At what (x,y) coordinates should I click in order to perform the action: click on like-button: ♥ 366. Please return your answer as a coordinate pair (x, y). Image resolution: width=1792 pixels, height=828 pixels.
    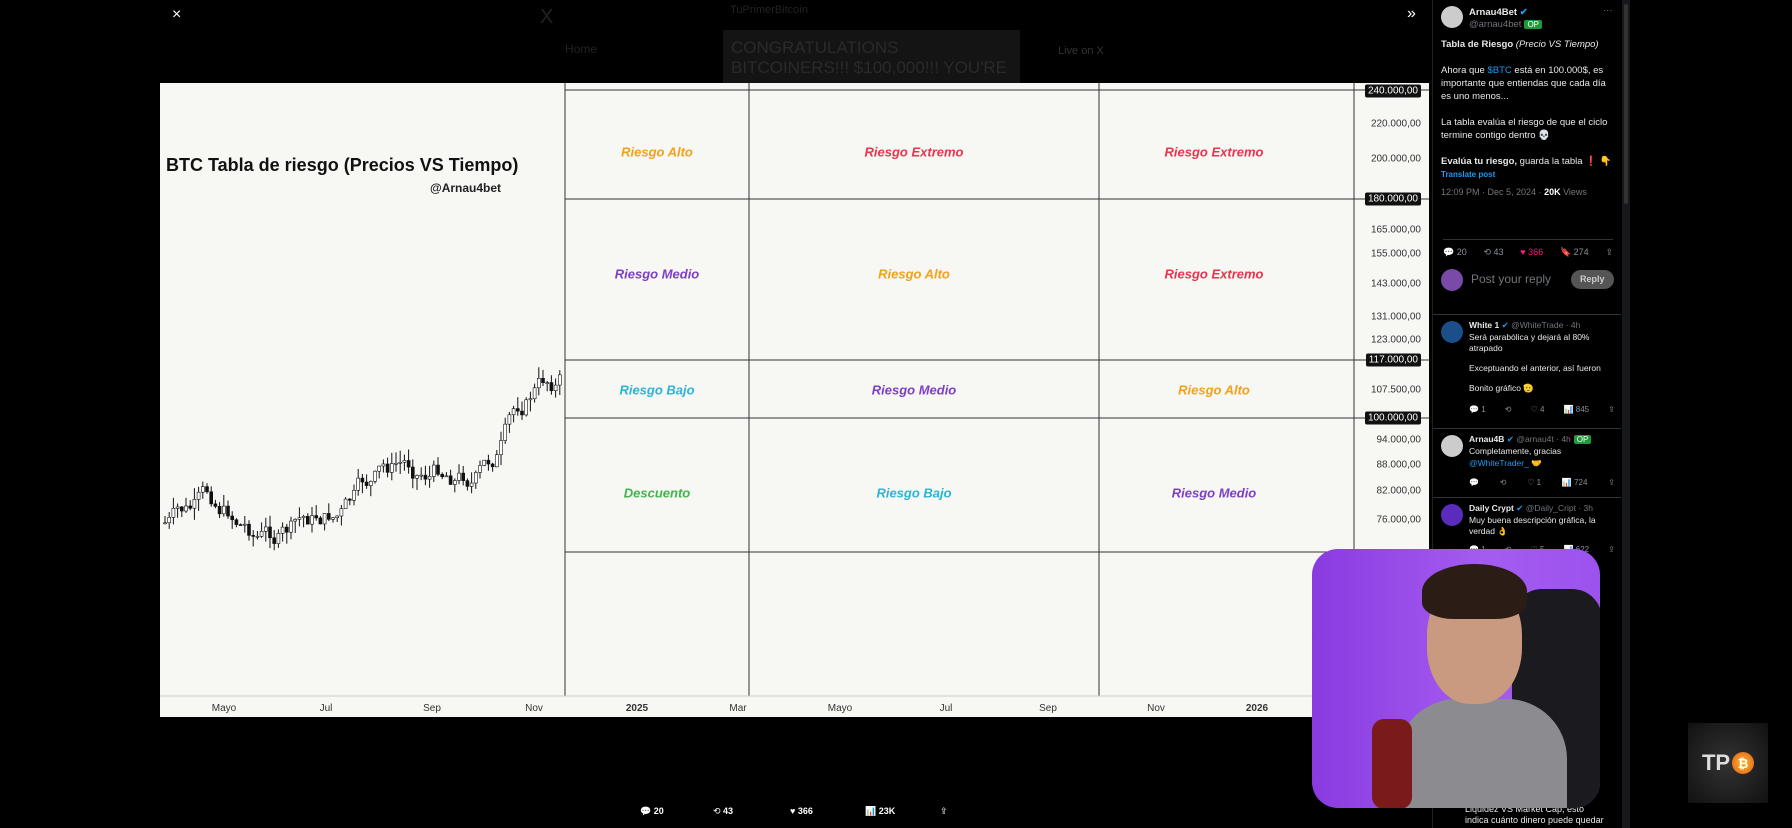
    Looking at the image, I should click on (1532, 252).